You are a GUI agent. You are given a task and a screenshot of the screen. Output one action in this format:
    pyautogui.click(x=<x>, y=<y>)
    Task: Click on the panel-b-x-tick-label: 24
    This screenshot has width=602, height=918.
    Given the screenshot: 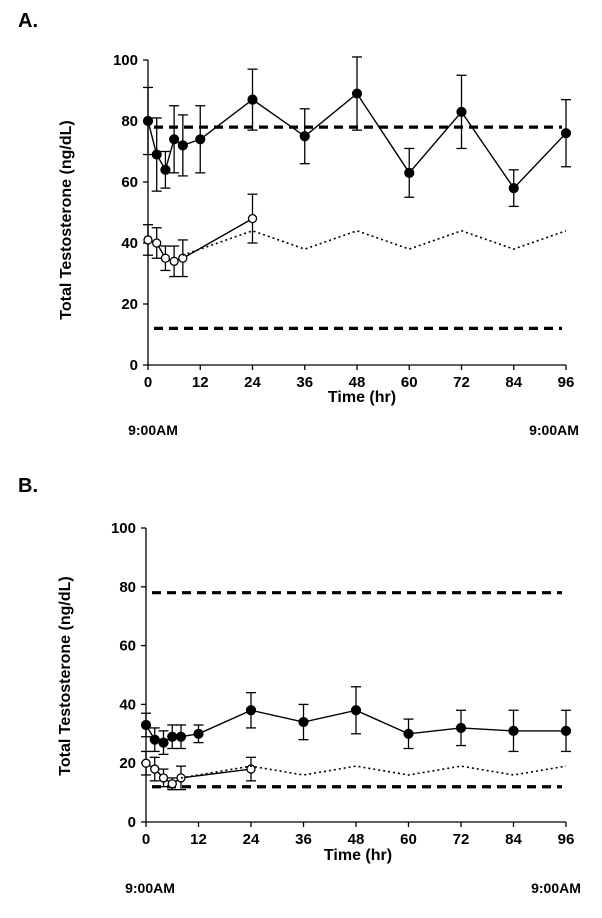 What is the action you would take?
    pyautogui.click(x=251, y=839)
    